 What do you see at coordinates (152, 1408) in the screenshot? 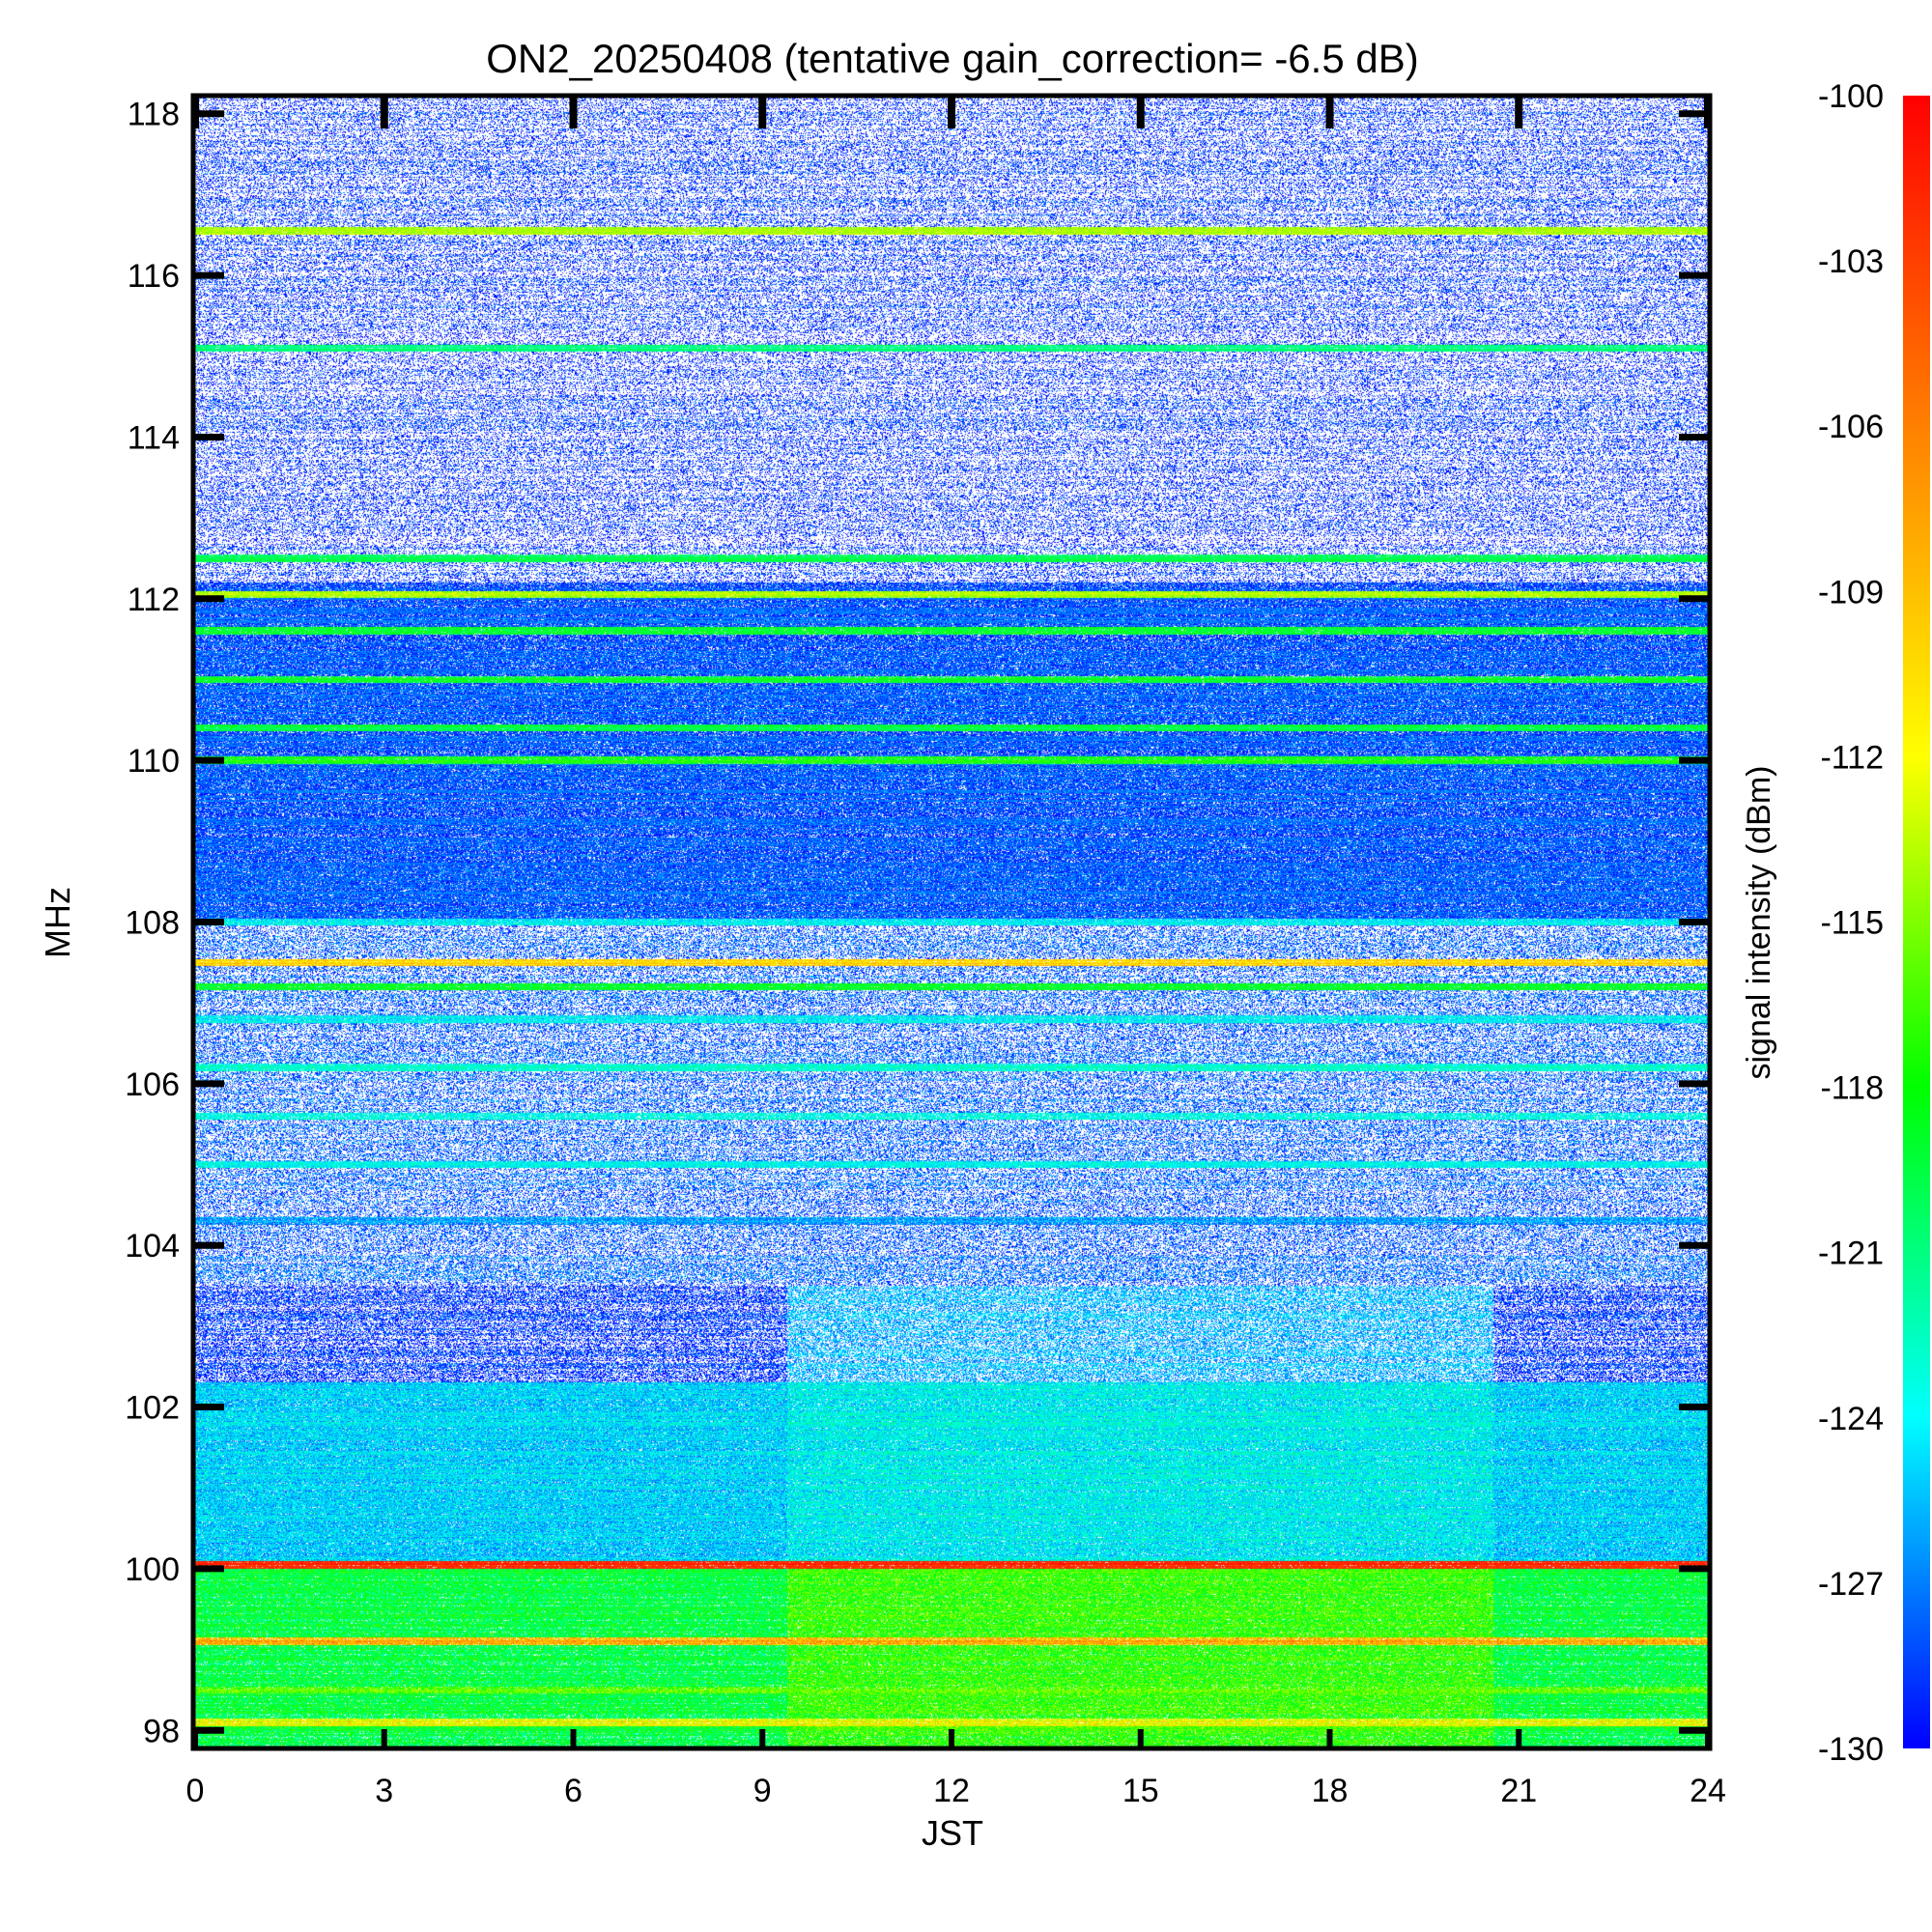
I see `y-tick-label: 102` at bounding box center [152, 1408].